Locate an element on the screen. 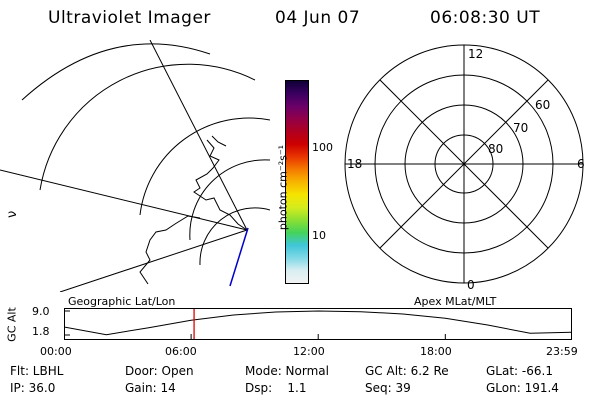 The width and height of the screenshot is (600, 400). mlt-label-12: 12 is located at coordinates (475, 54).